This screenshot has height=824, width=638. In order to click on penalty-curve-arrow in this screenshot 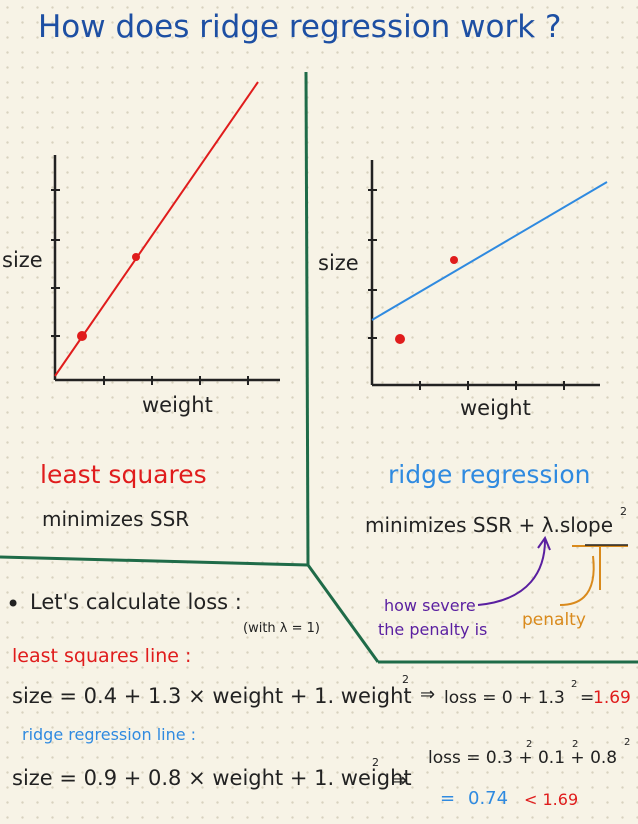, I will do `click(577, 580)`.